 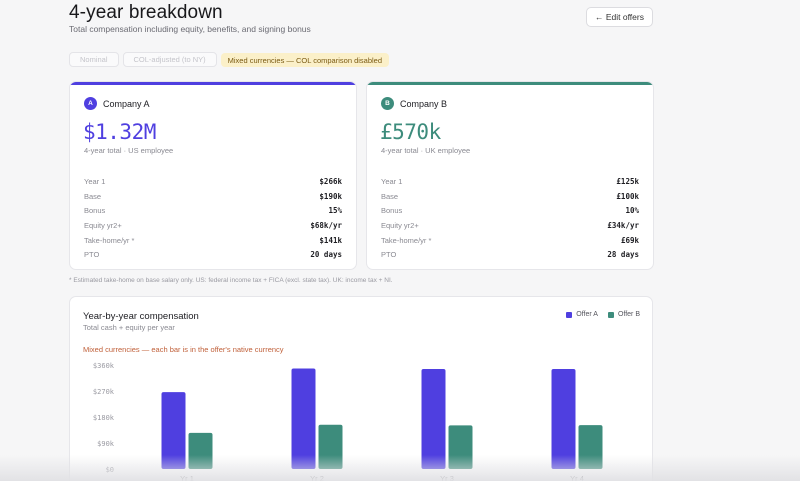 What do you see at coordinates (400, 468) in the screenshot?
I see `bottom-fade` at bounding box center [400, 468].